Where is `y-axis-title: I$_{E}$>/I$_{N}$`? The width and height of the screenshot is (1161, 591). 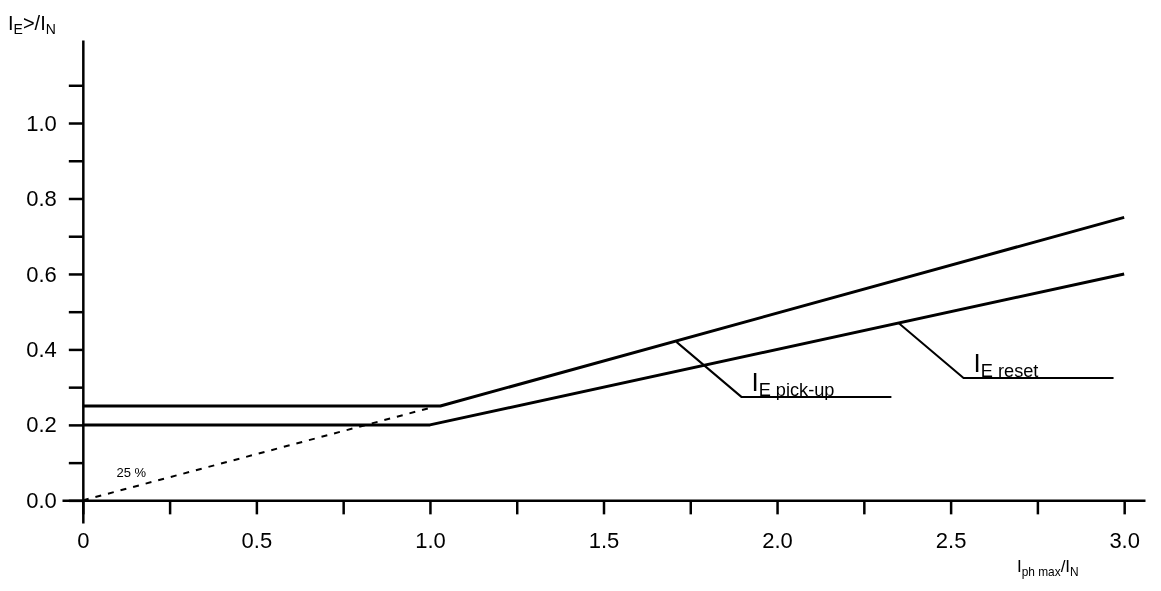 y-axis-title: I$_{E}$>/I$_{N}$ is located at coordinates (32, 25).